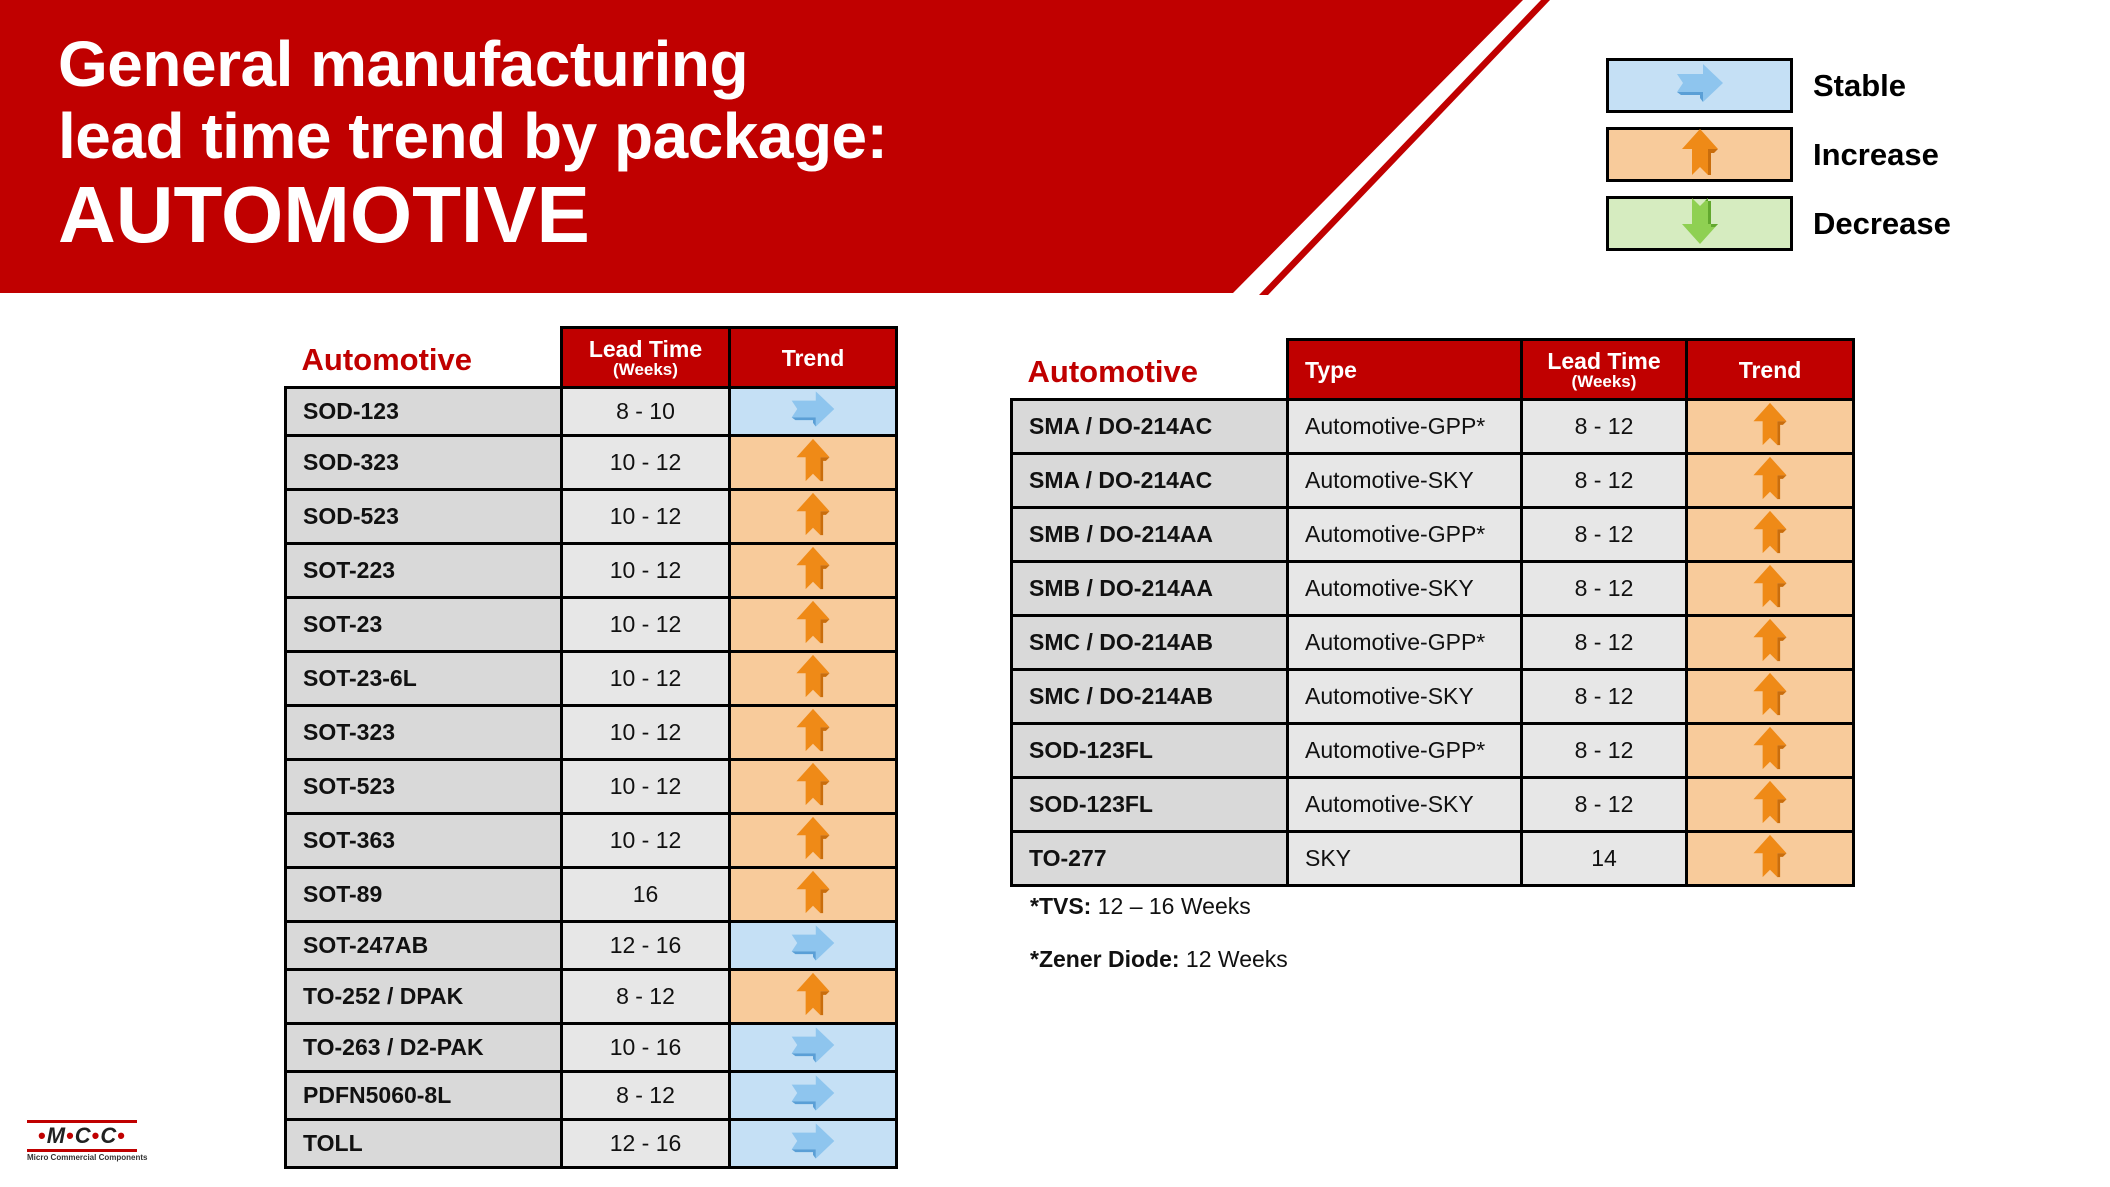  Describe the element at coordinates (1699, 85) in the screenshot. I see `legend-swatch-stable` at that location.